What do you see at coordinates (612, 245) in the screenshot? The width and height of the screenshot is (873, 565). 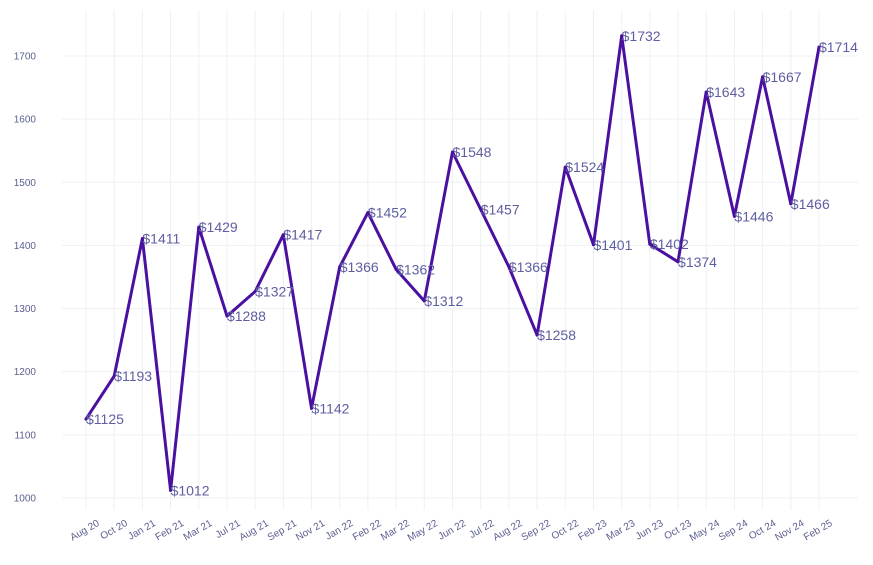 I see `data-label: $1401` at bounding box center [612, 245].